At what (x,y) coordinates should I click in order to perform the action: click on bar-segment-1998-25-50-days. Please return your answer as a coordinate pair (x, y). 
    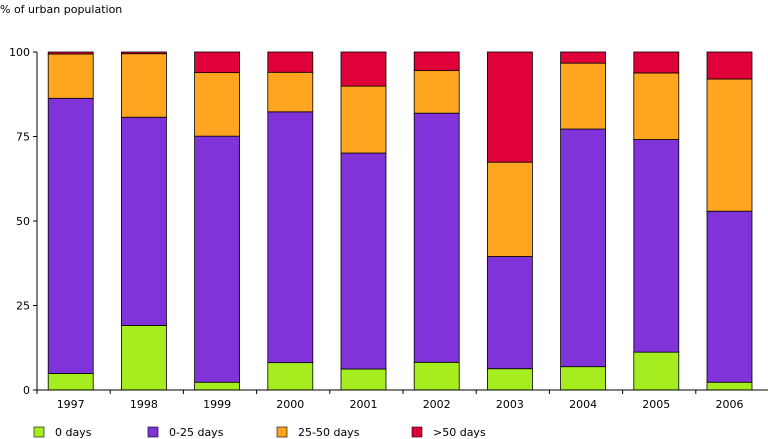
    Looking at the image, I should click on (144, 85).